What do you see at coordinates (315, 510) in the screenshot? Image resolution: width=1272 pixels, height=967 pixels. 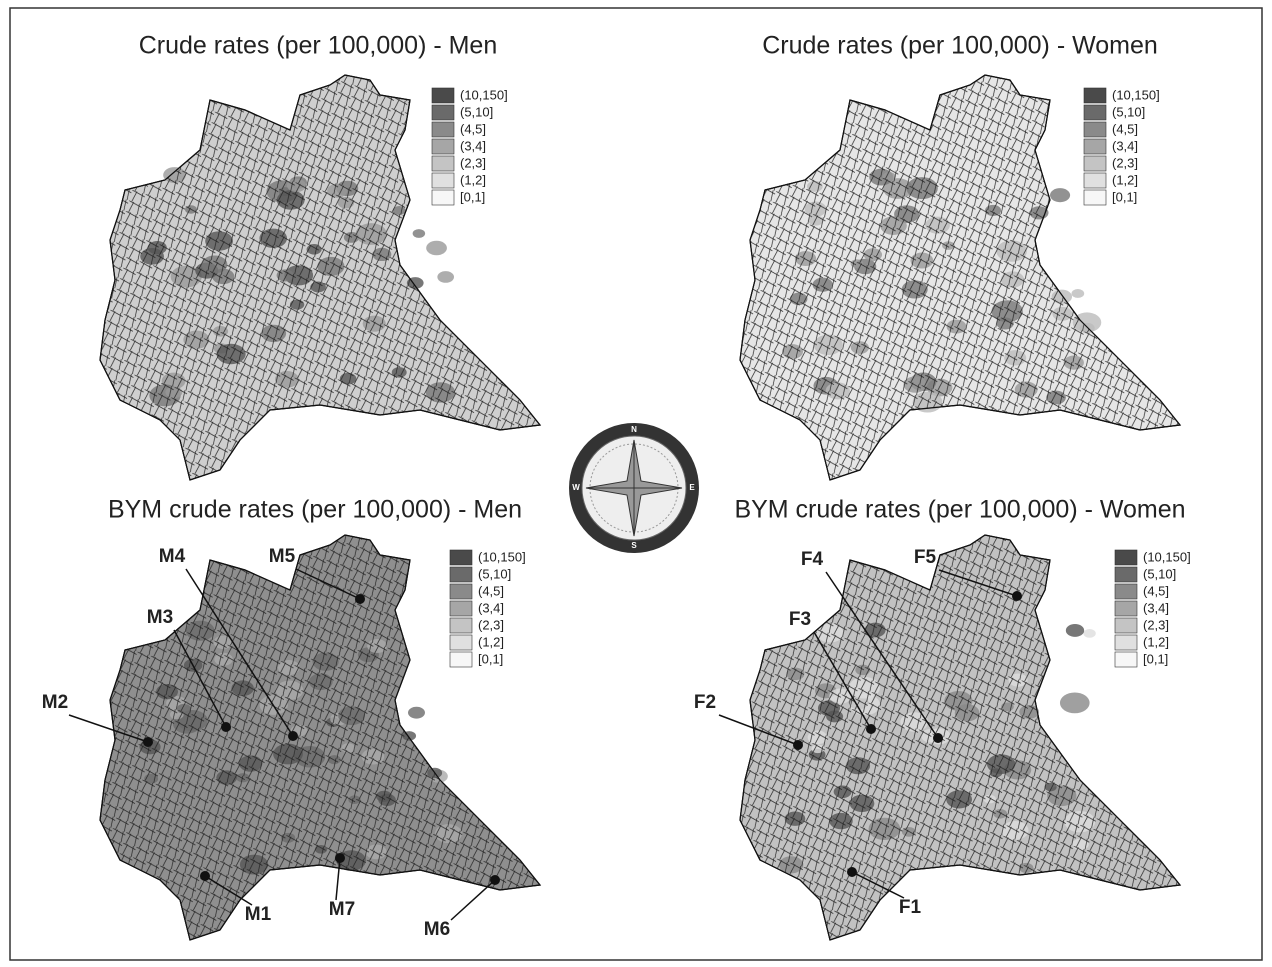 I see `panel-title: BYM crude rates (per 100,000) - Men` at bounding box center [315, 510].